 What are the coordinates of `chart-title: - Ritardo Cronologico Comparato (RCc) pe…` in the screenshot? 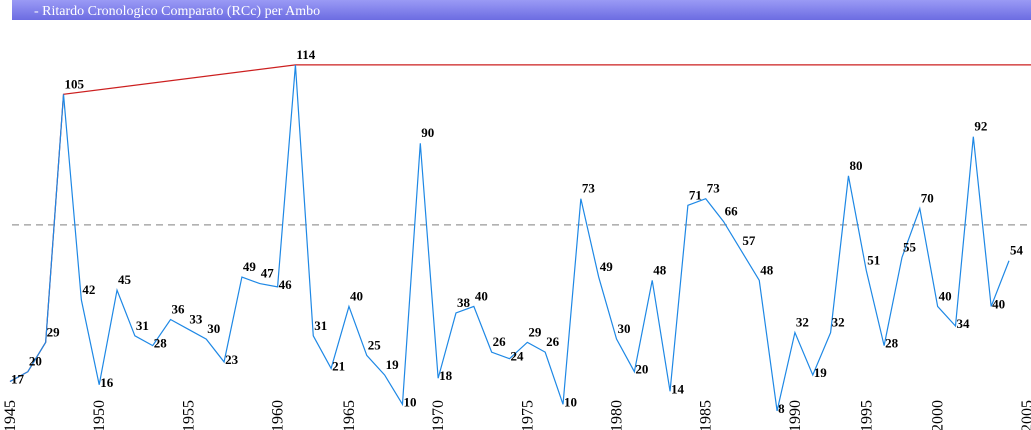 It's located at (177, 11).